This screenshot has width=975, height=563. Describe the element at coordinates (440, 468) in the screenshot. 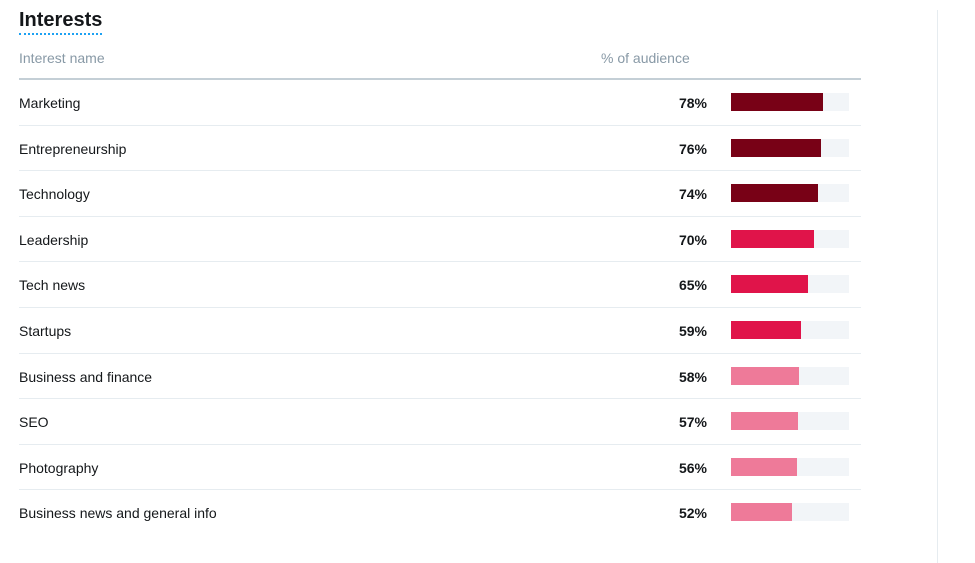

I see `table-row: Photography 56%` at that location.